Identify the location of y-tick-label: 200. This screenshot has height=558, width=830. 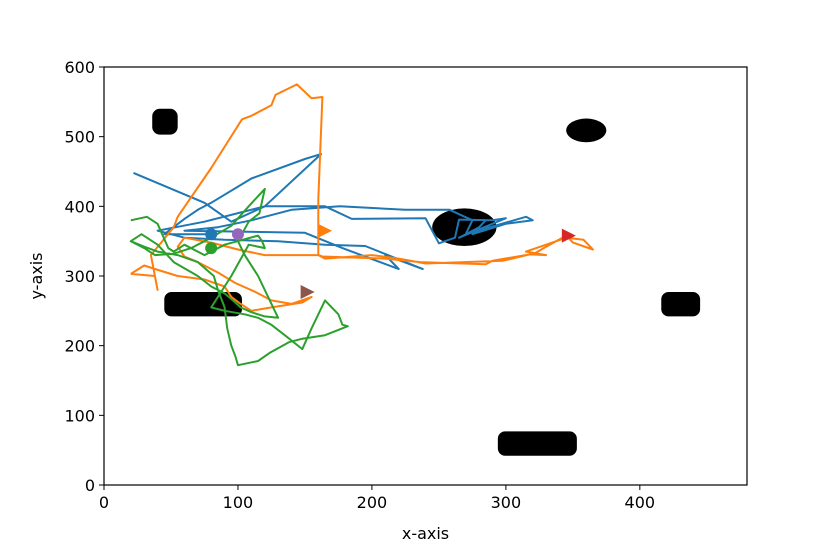
(79, 346).